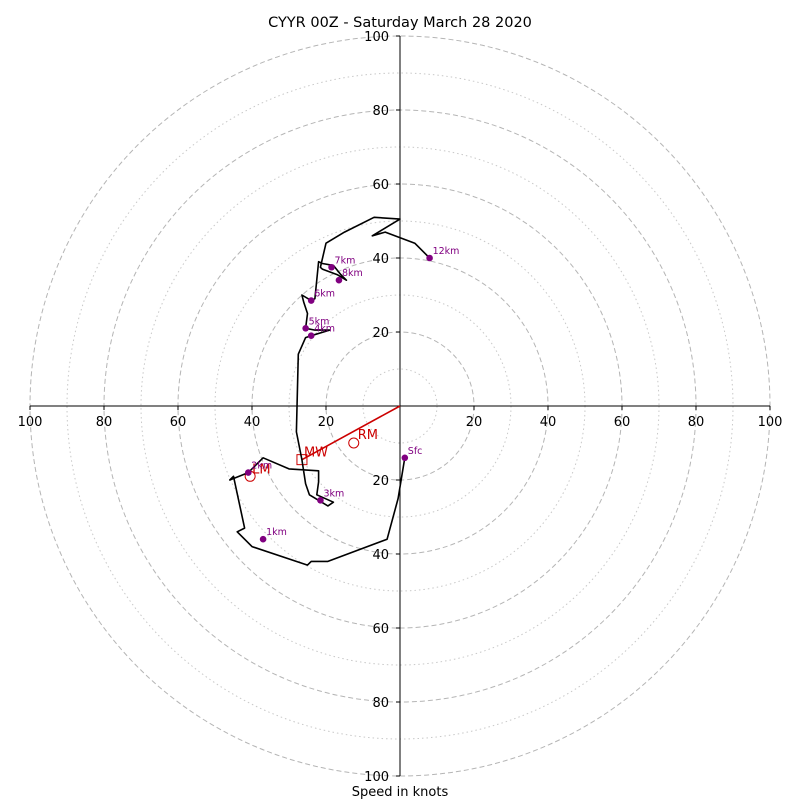 The width and height of the screenshot is (800, 800). I want to click on height-marker-label: 2km, so click(261, 466).